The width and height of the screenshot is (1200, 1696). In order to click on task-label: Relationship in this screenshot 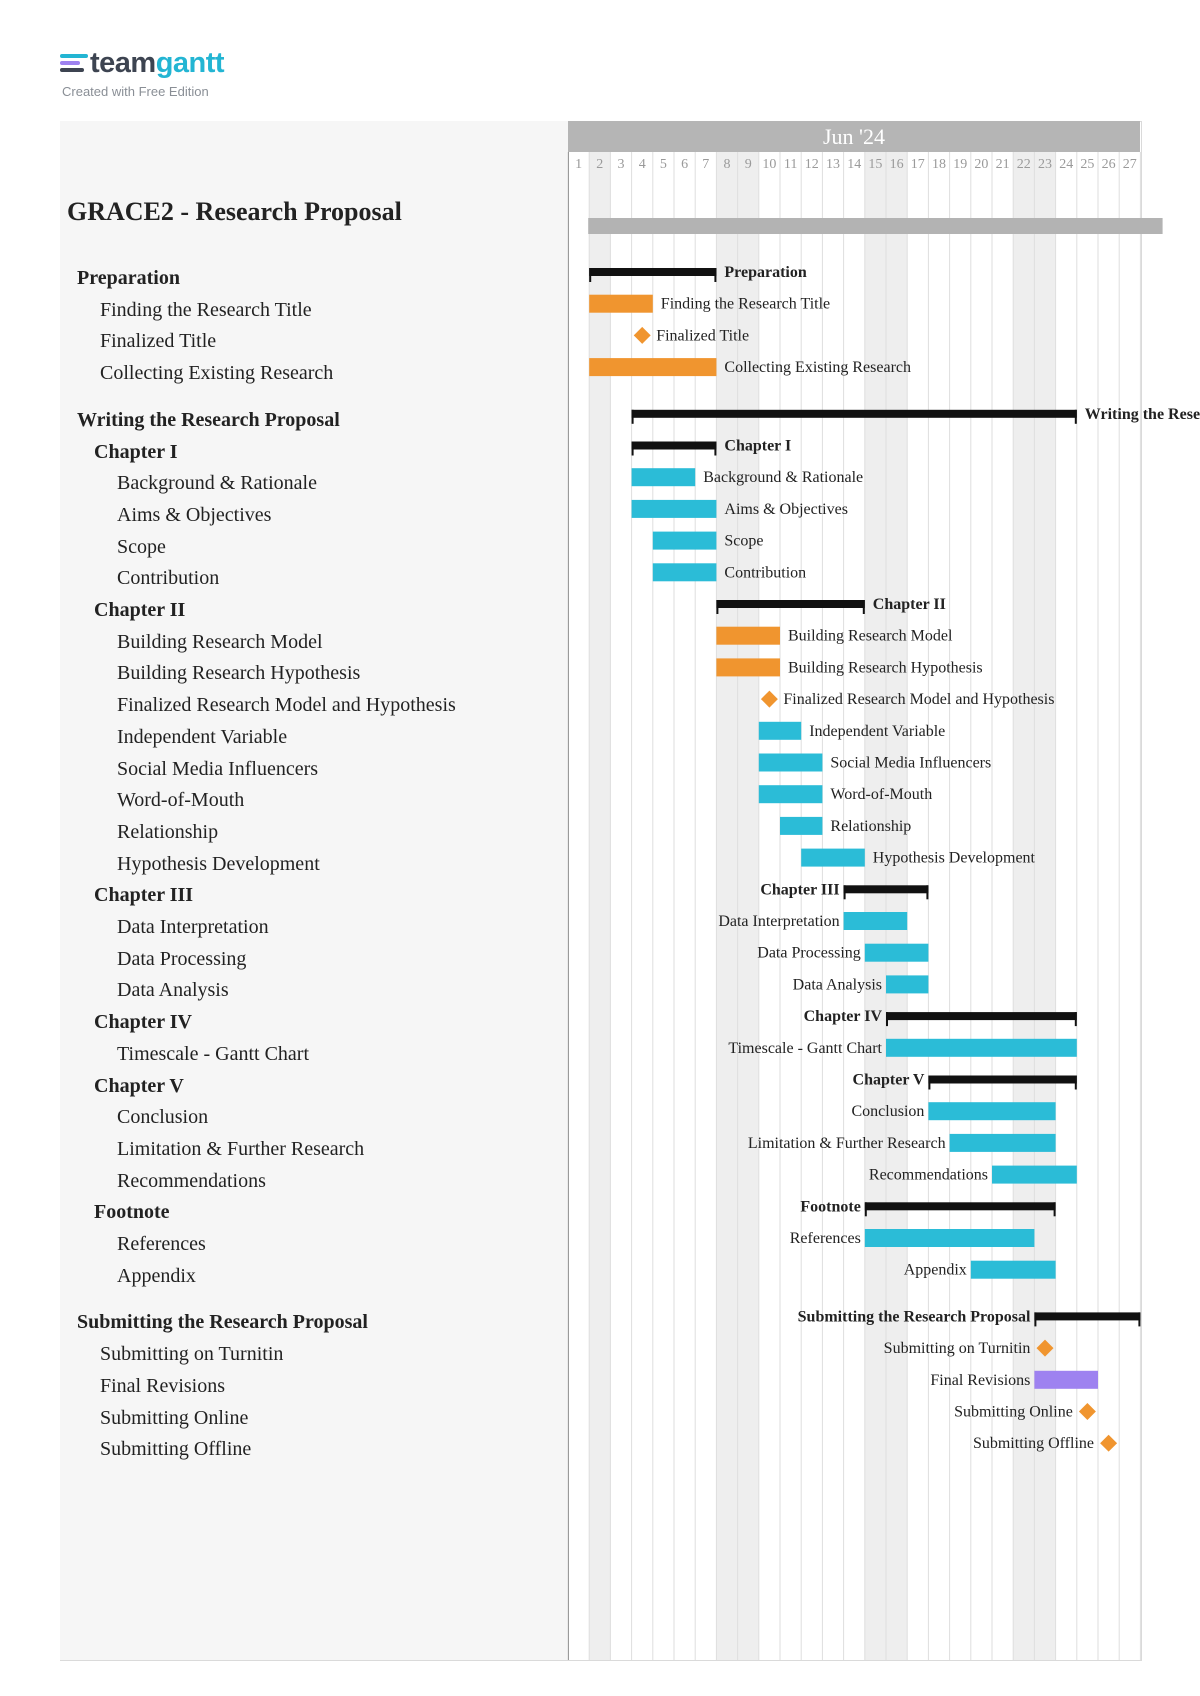, I will do `click(168, 831)`.